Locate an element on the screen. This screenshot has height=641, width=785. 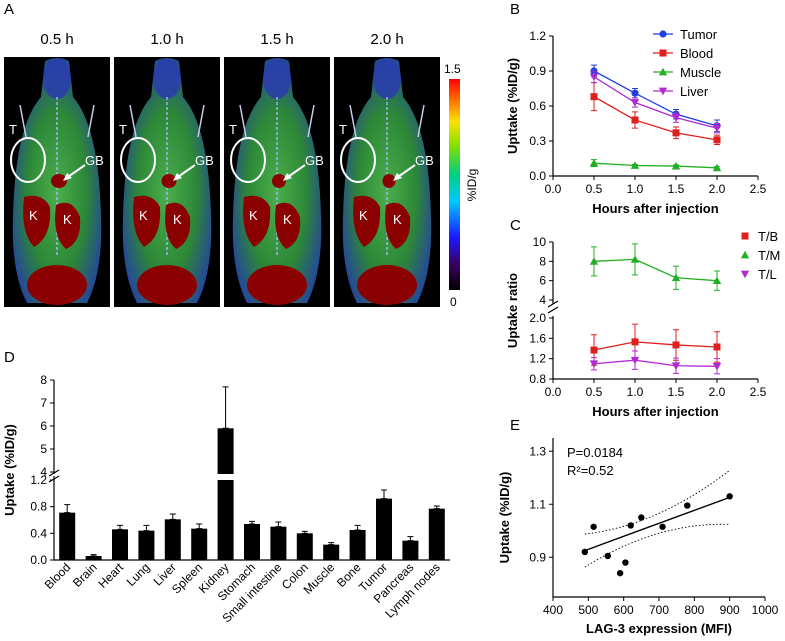
y-tick-label: 5 is located at coordinates (43, 449).